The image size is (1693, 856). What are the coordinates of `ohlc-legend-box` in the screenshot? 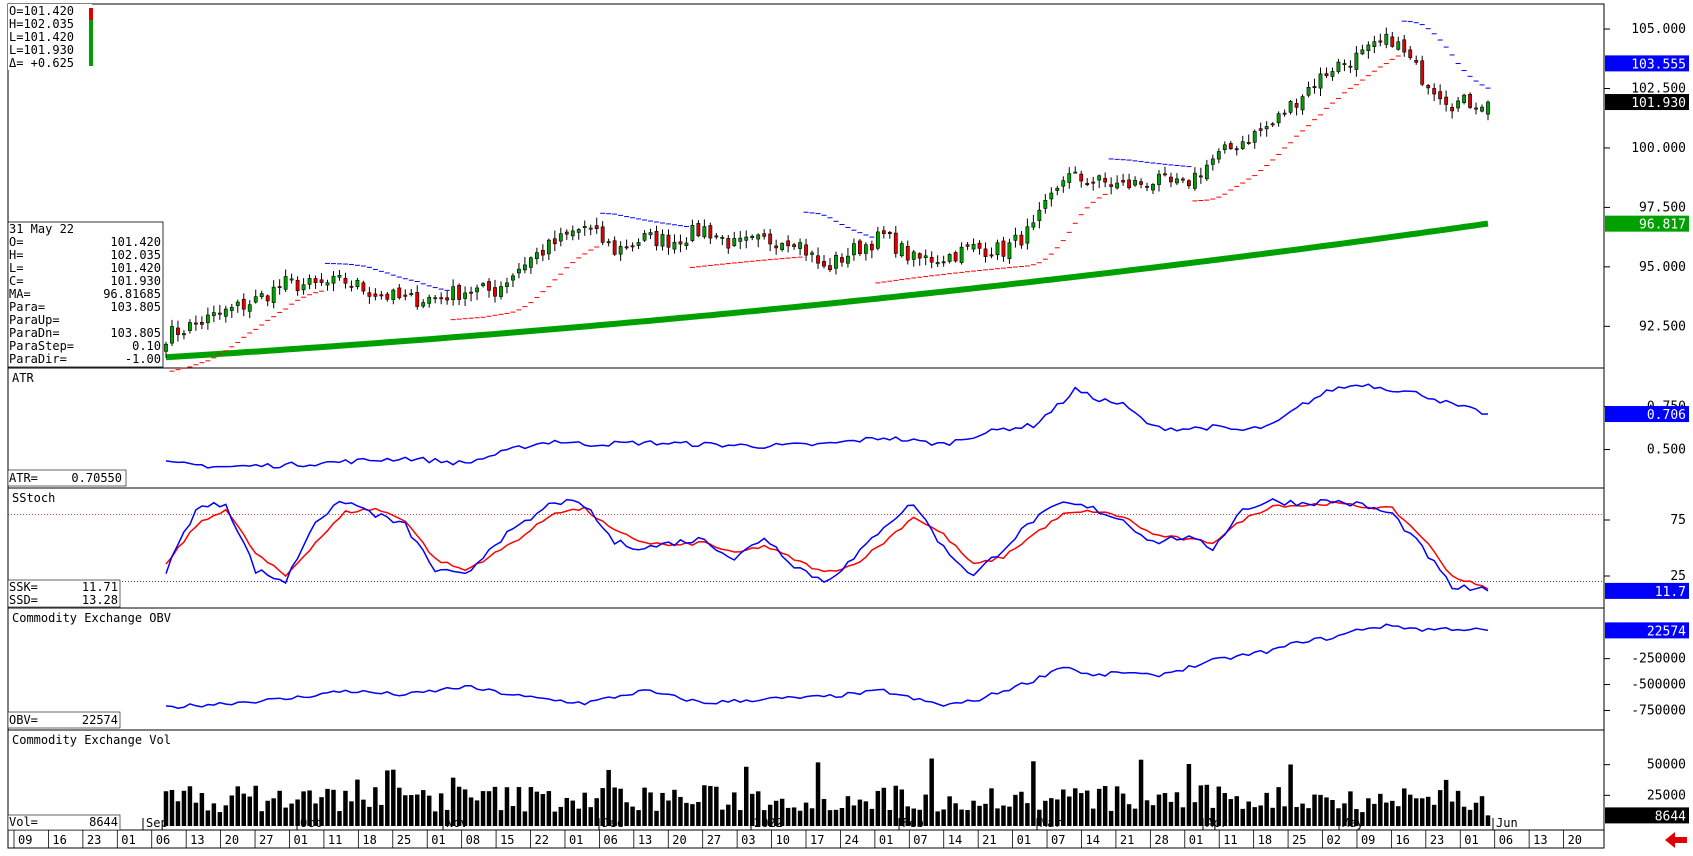 It's located at (50, 37).